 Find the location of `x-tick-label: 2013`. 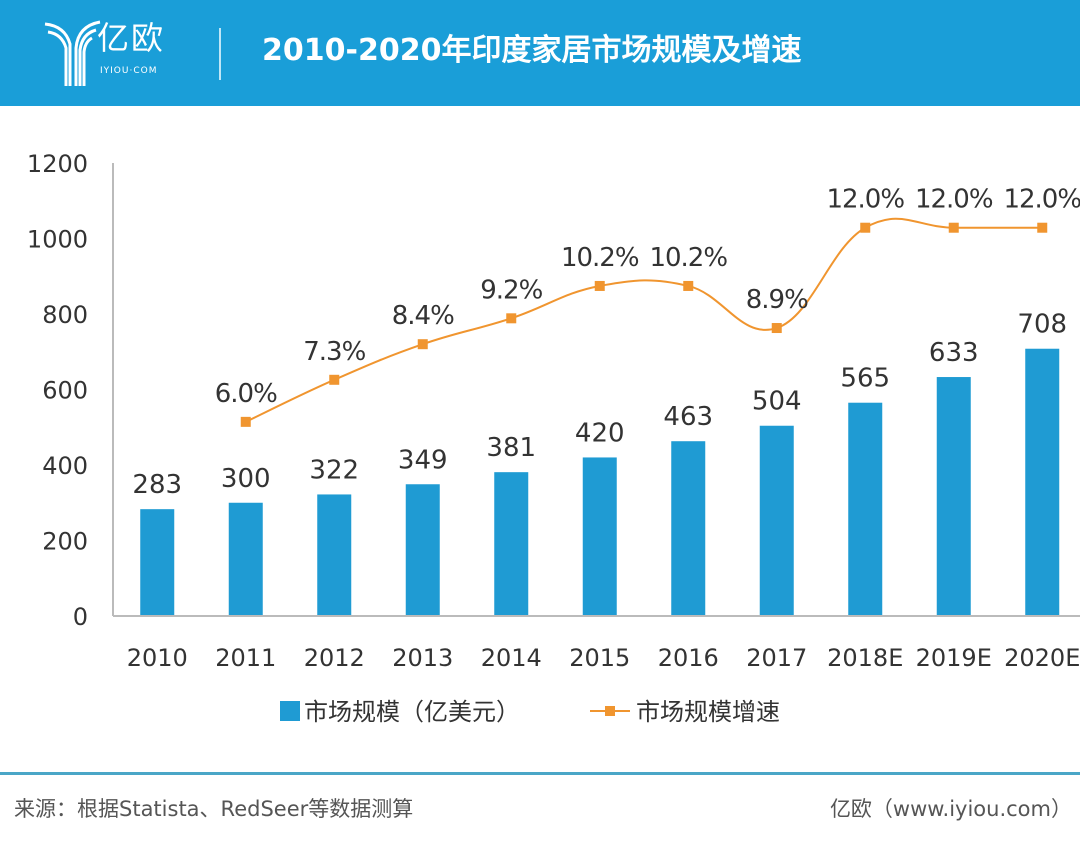

x-tick-label: 2013 is located at coordinates (422, 658).